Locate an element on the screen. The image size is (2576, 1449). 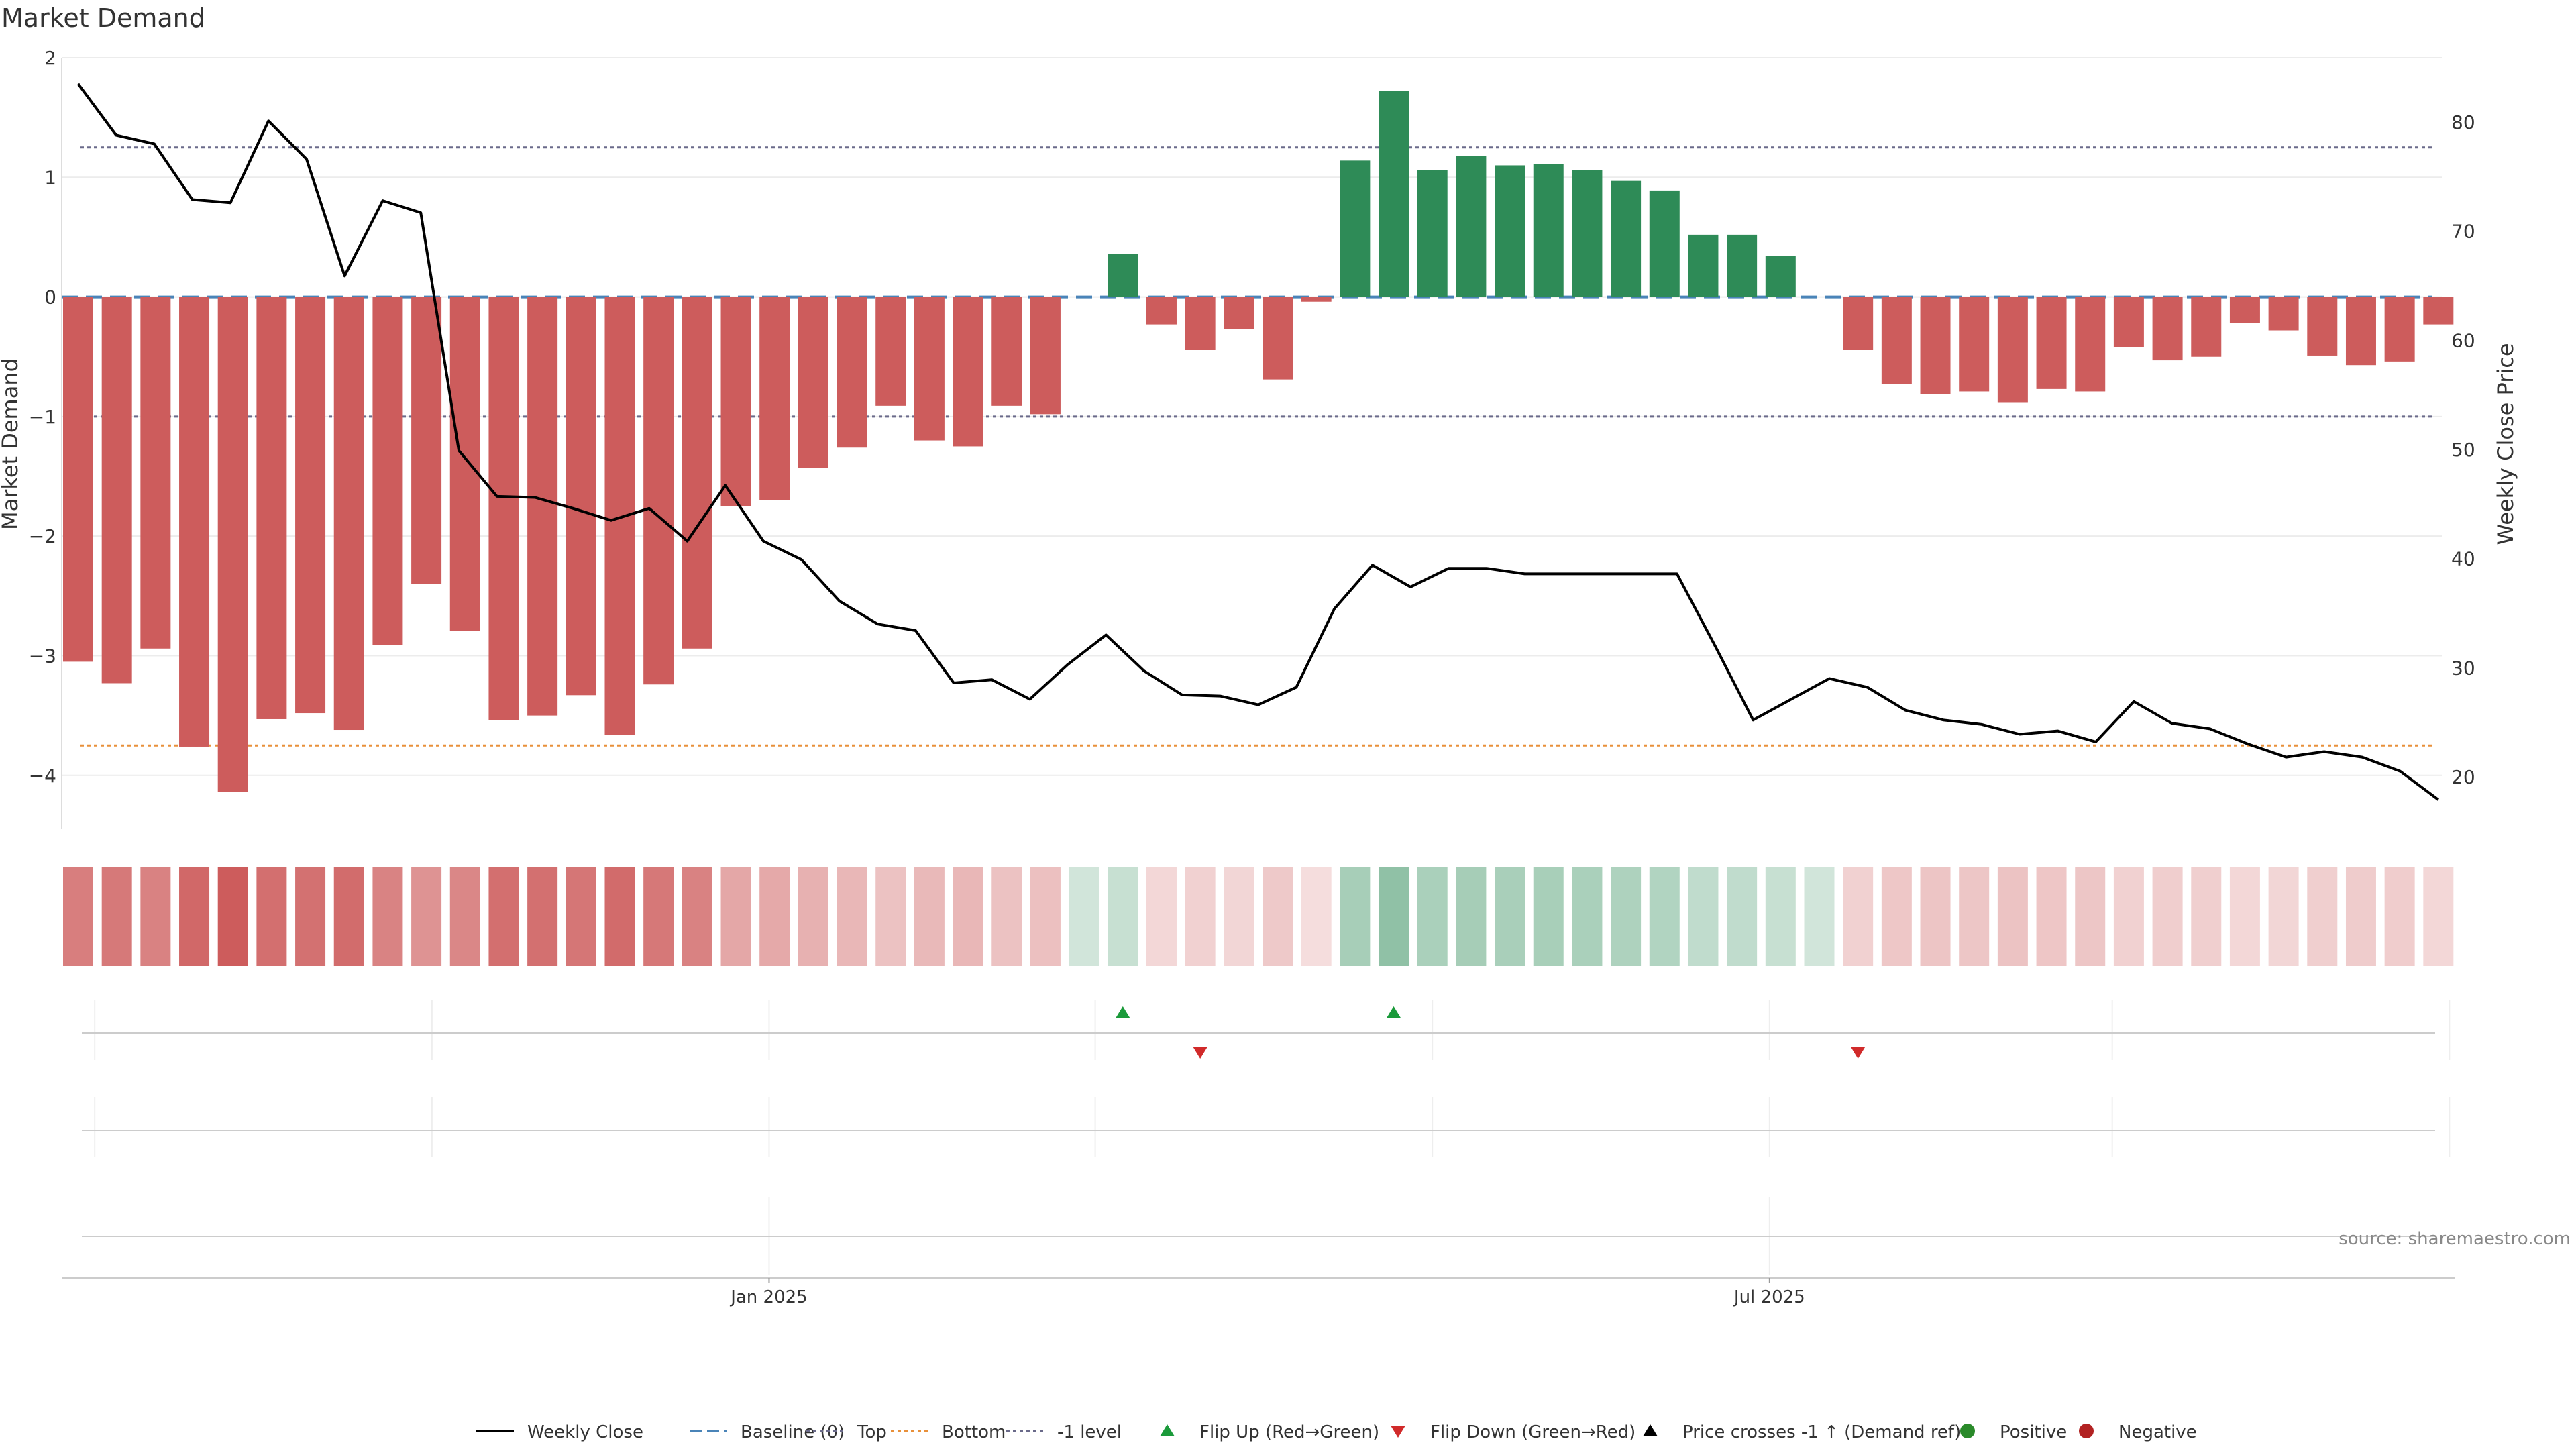
legend-item: Positive is located at coordinates (2013, 1432).